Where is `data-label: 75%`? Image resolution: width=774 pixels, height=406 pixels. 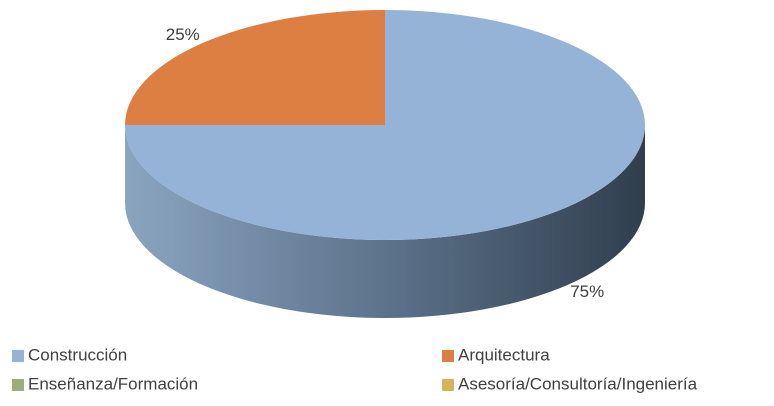
data-label: 75% is located at coordinates (587, 291).